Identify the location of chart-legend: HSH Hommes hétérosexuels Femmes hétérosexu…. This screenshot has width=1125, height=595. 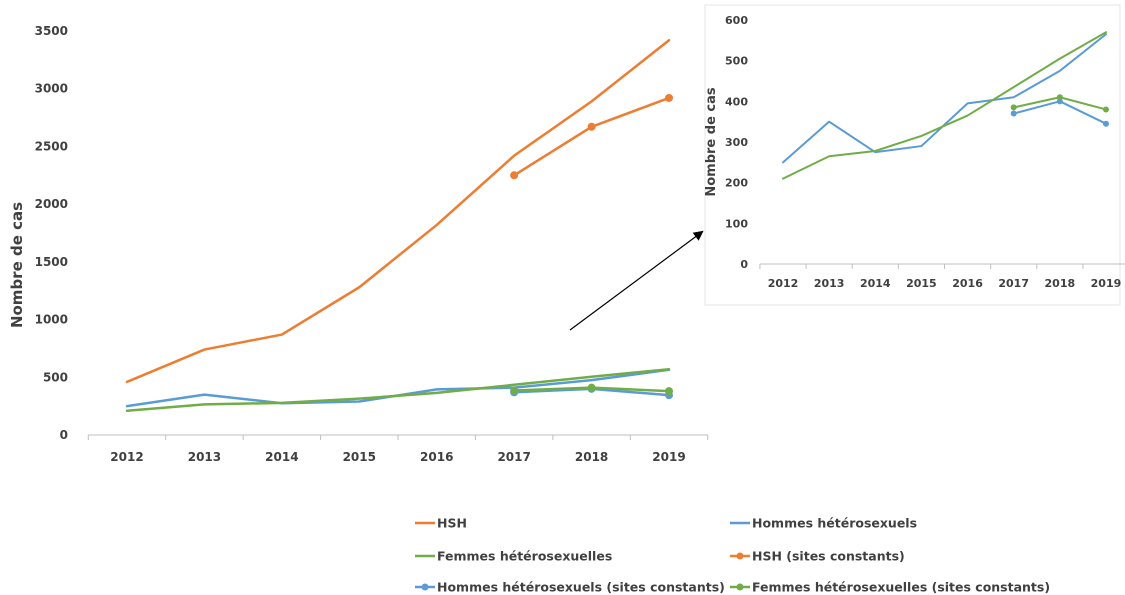
(732, 555).